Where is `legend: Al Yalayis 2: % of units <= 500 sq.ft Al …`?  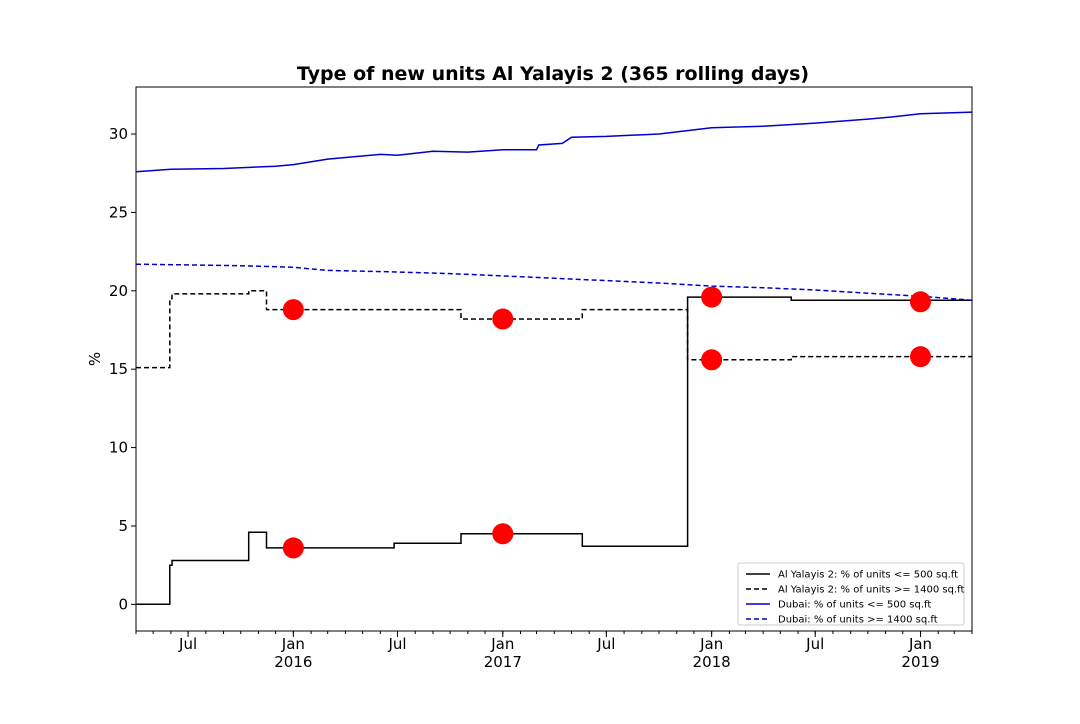
legend: Al Yalayis 2: % of units <= 500 sq.ft Al … is located at coordinates (851, 594).